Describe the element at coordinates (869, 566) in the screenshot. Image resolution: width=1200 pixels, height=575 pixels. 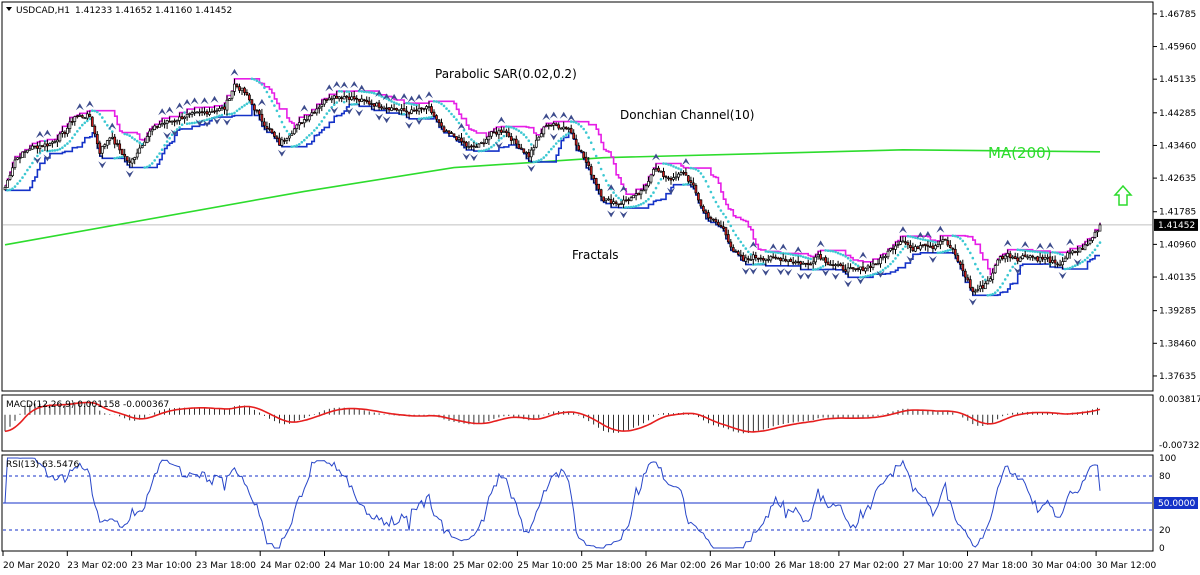
I see `time-tick-label: 27 Mar 02:00` at that location.